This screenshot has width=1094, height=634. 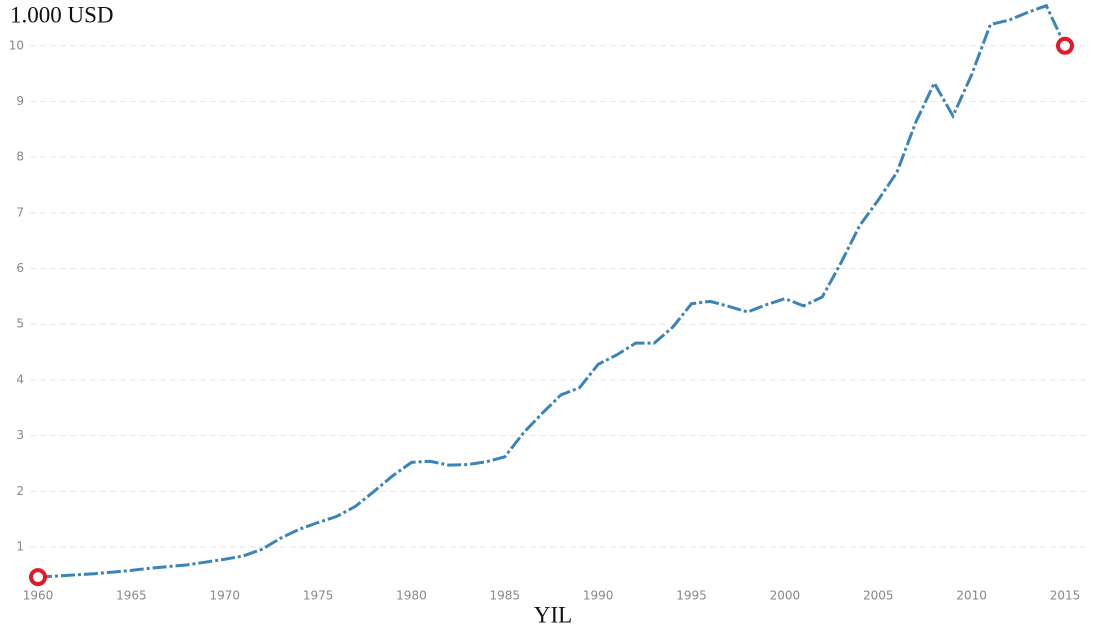 I want to click on y-tick-label: 6, so click(x=20, y=268).